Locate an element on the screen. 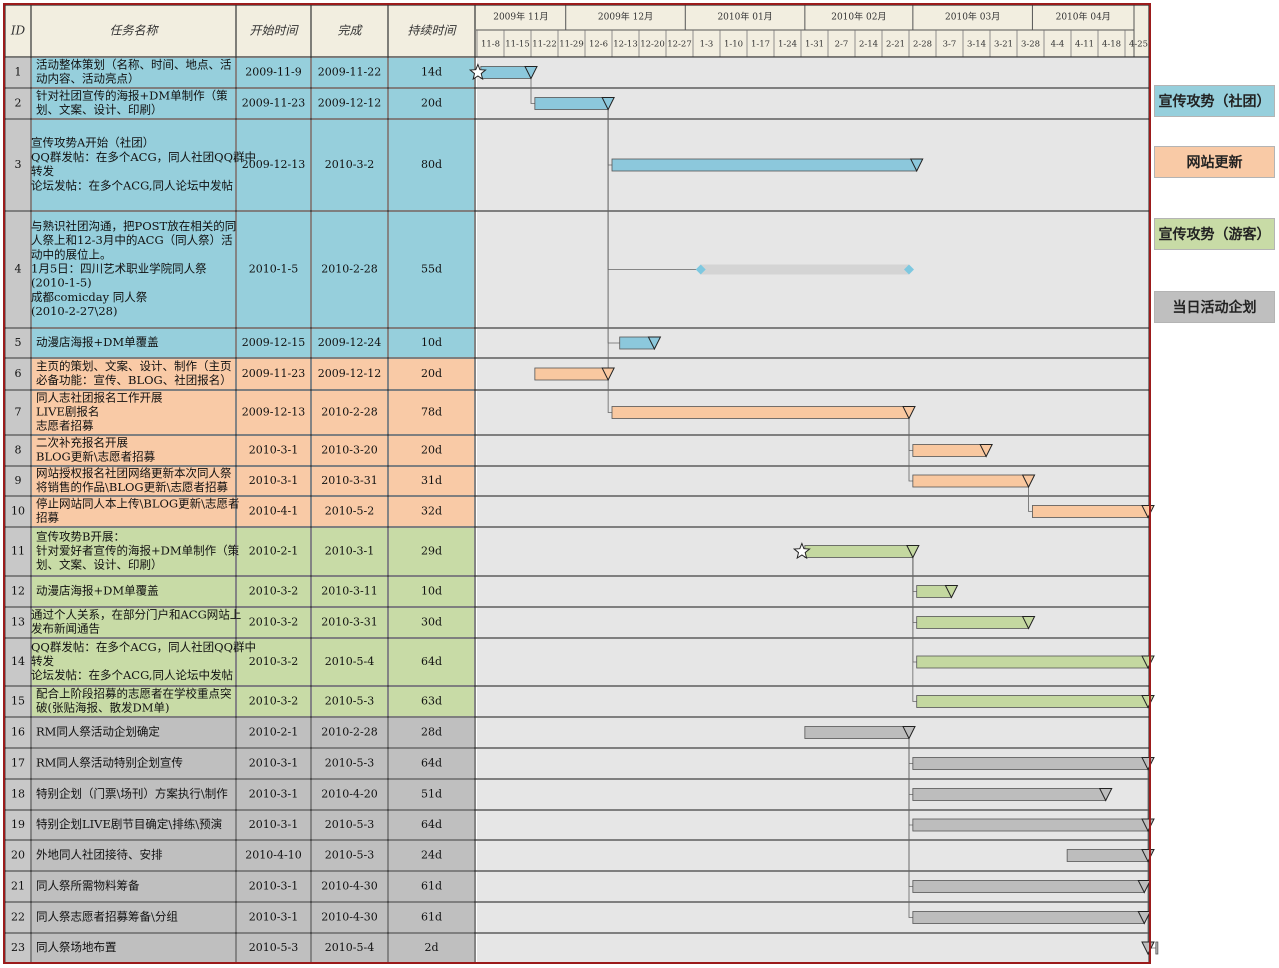 The width and height of the screenshot is (1279, 968). task-start: 2009-11-9 is located at coordinates (273, 72).